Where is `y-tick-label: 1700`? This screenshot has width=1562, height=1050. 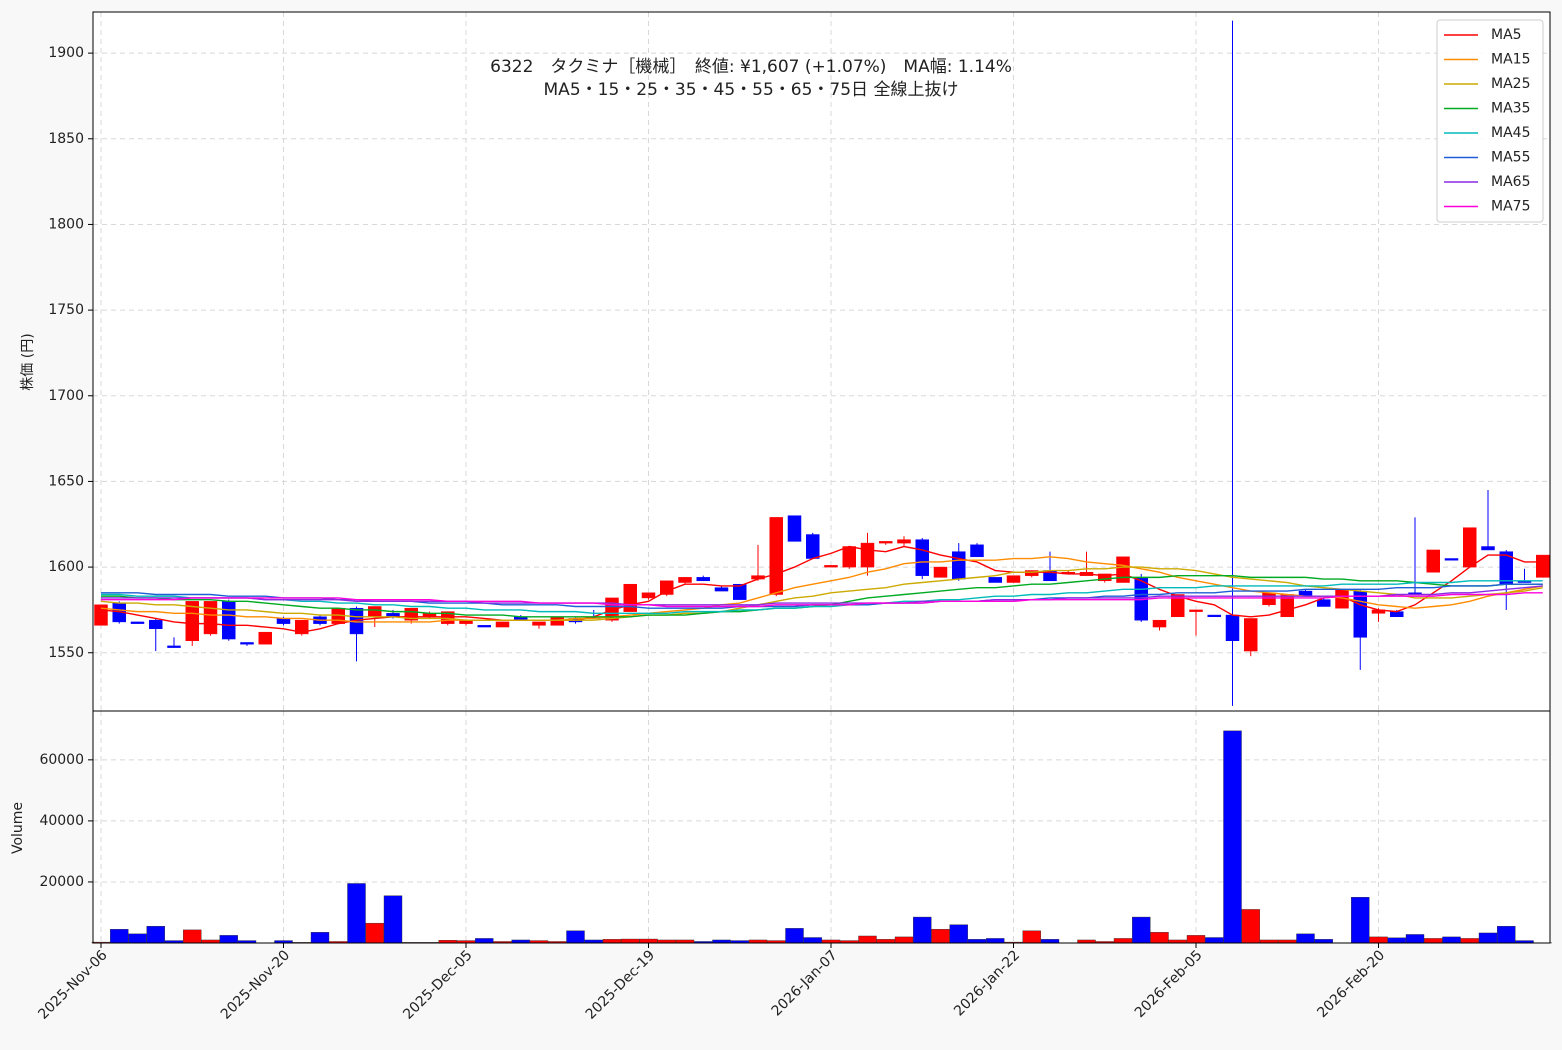
y-tick-label: 1700 is located at coordinates (66, 396).